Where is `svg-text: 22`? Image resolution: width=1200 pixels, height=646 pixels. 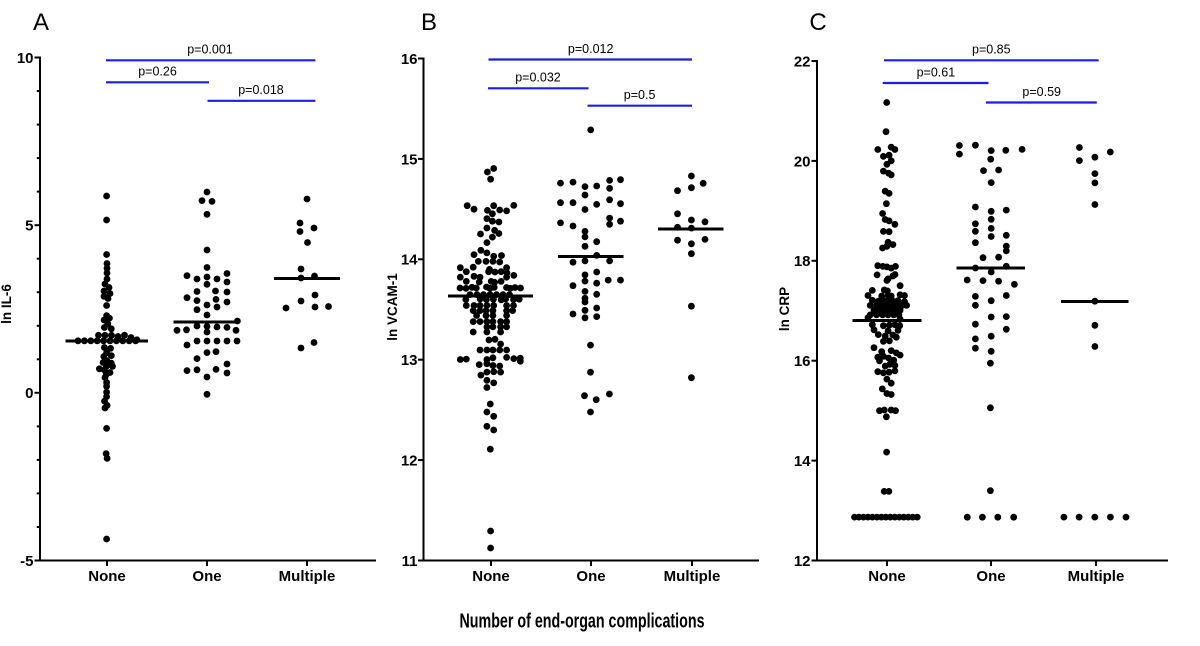 svg-text: 22 is located at coordinates (802, 61).